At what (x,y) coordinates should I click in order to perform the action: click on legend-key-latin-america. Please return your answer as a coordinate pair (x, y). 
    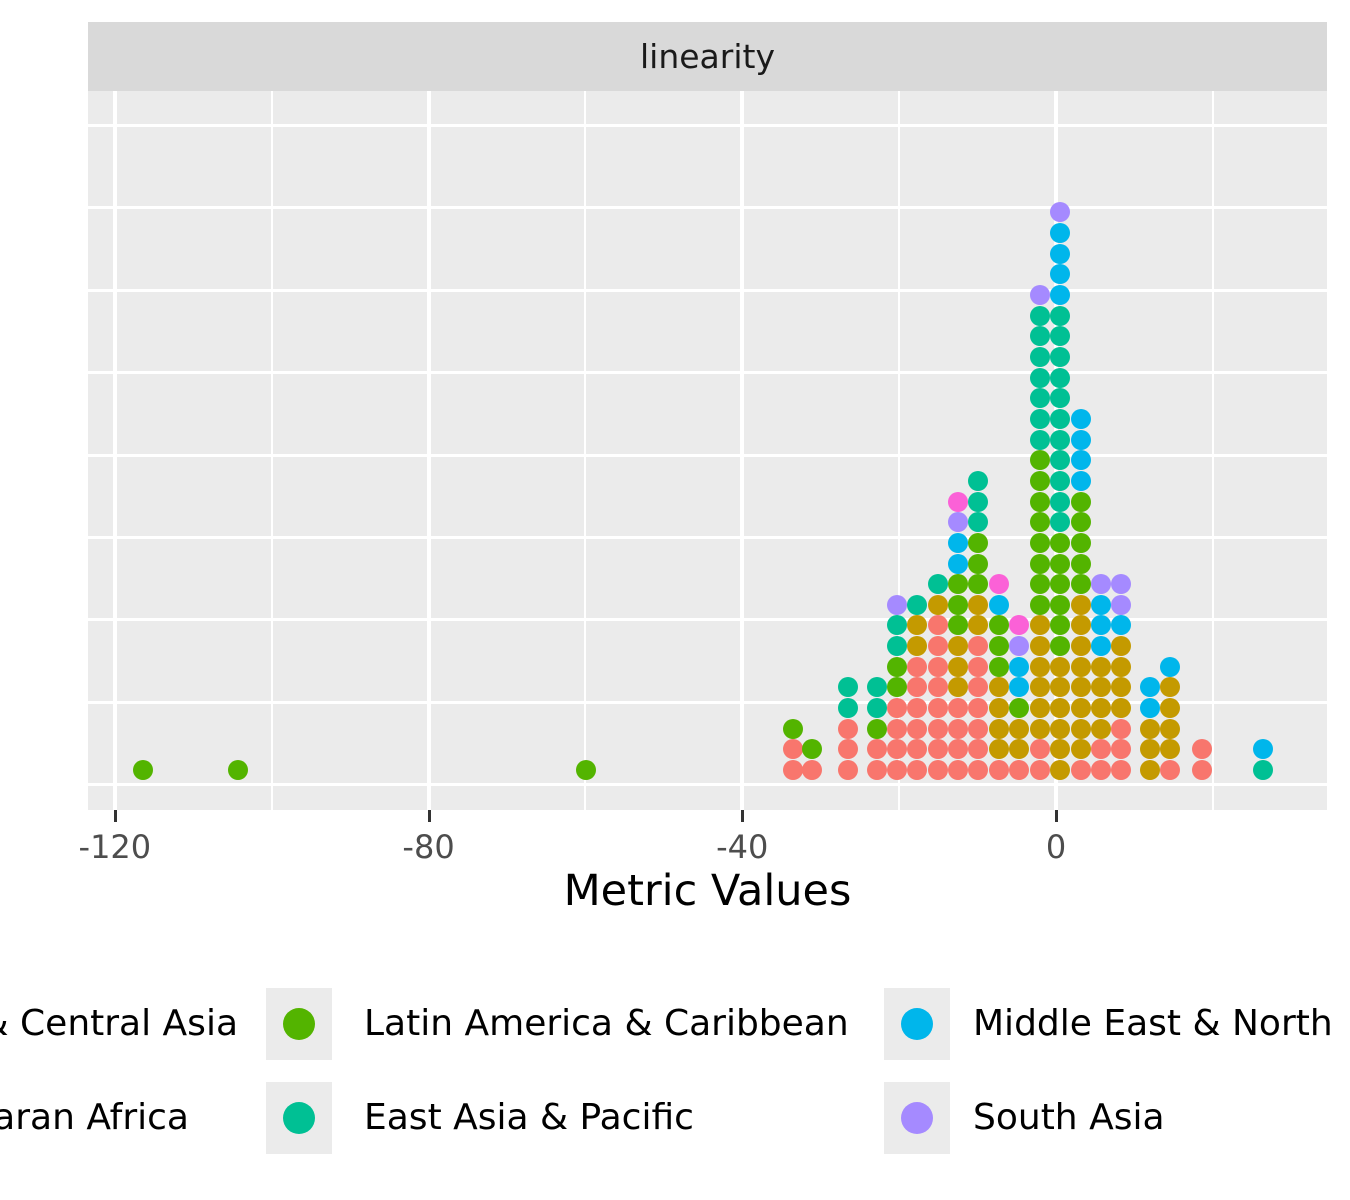
    Looking at the image, I should click on (299, 1024).